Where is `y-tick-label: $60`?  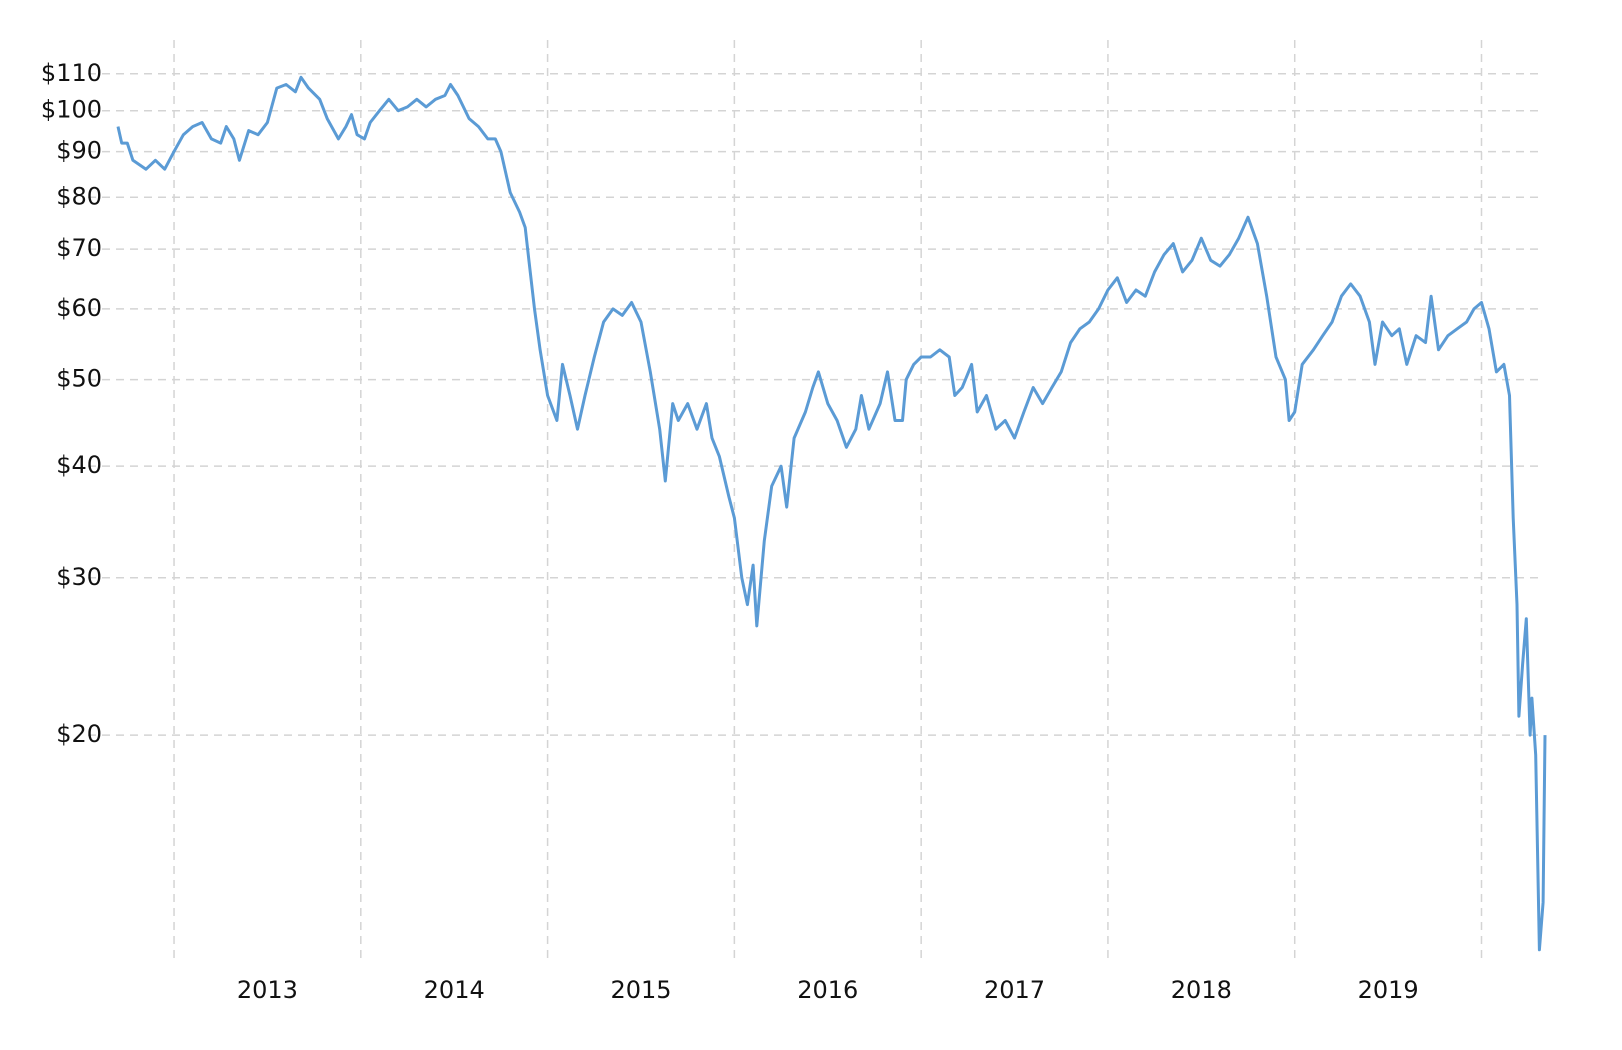 y-tick-label: $60 is located at coordinates (79, 308).